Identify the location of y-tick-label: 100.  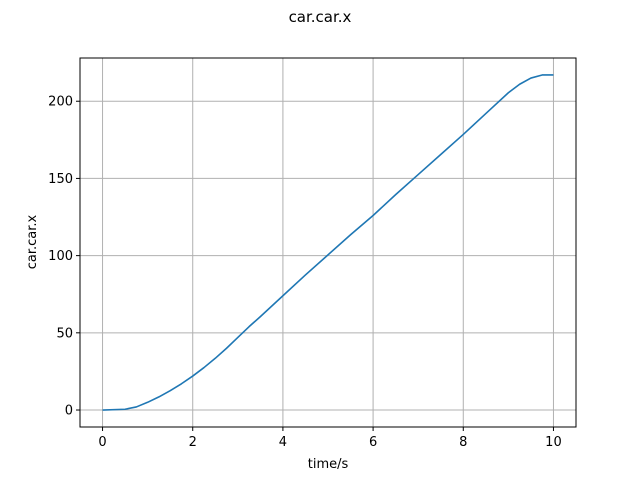
(60, 256).